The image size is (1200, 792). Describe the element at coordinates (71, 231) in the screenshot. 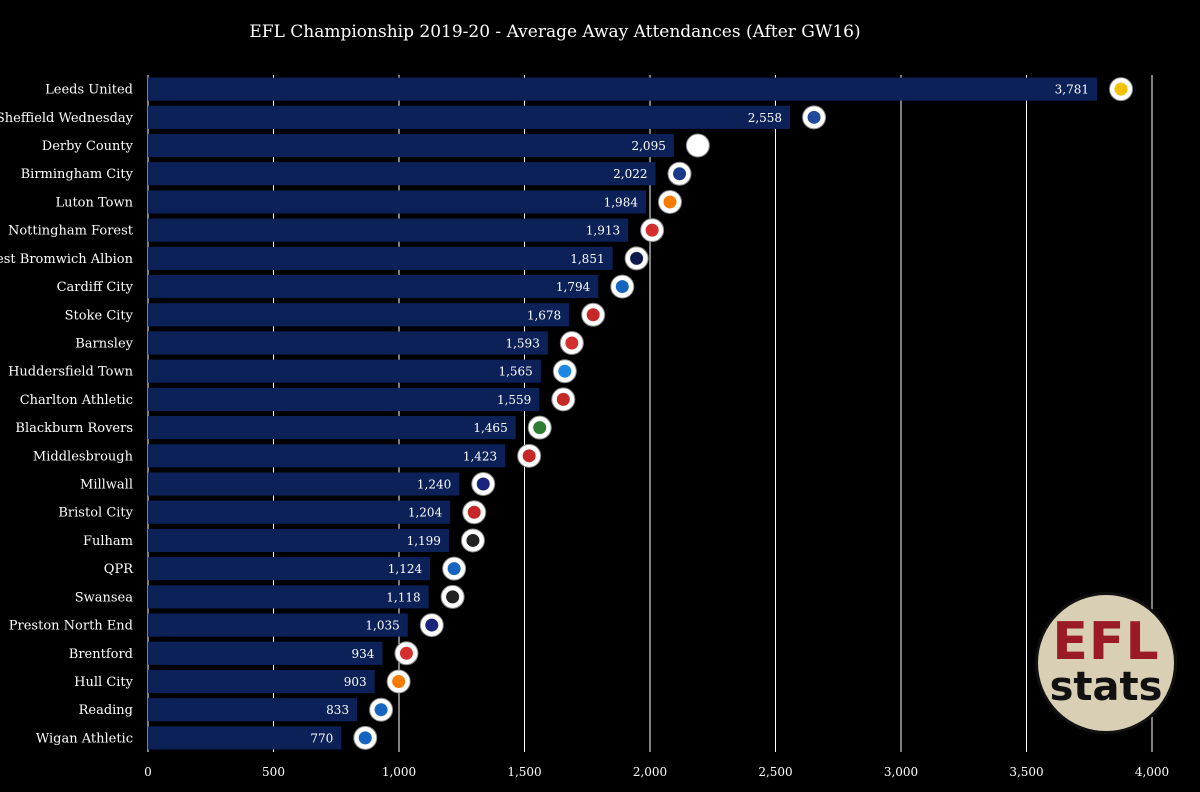

I see `category-label: Nottingham Forest` at that location.